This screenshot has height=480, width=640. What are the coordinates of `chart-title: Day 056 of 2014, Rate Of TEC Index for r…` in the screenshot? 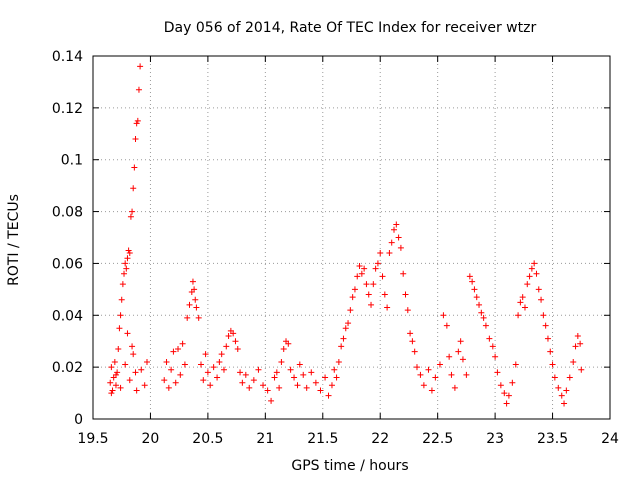 It's located at (350, 28).